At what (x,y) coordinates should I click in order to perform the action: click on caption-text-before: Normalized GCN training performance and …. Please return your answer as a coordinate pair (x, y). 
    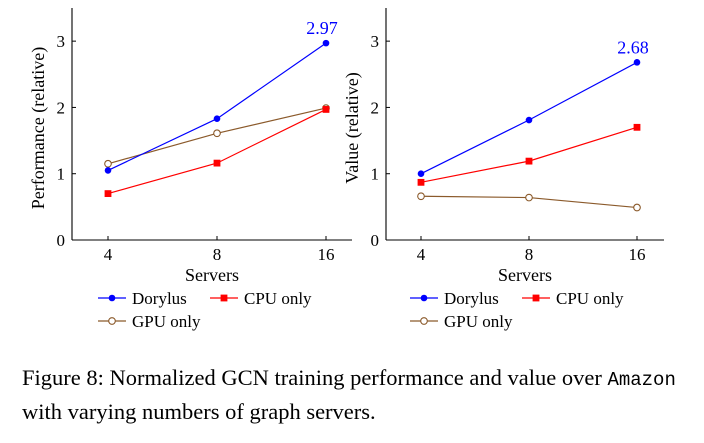
    Looking at the image, I should click on (355, 377).